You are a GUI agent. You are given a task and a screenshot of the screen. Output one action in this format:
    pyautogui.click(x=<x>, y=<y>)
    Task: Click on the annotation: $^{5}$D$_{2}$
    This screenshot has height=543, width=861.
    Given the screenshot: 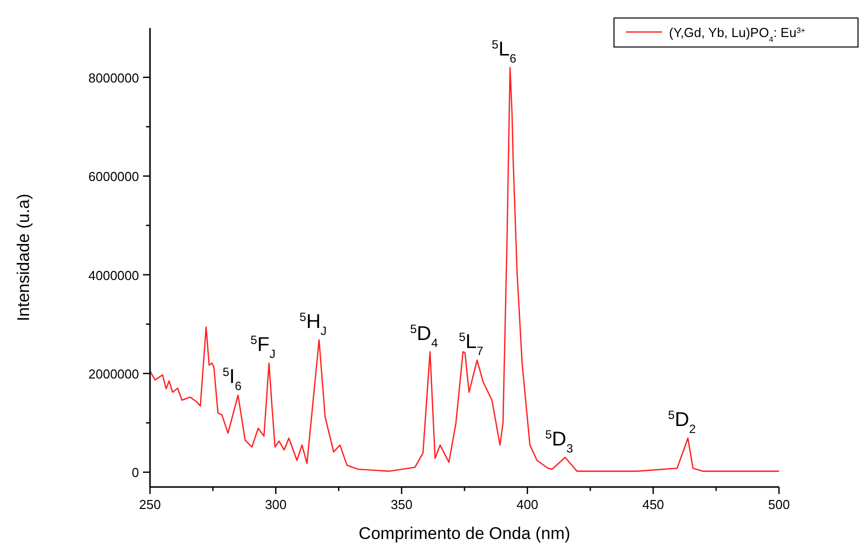 What is the action you would take?
    pyautogui.click(x=682, y=422)
    